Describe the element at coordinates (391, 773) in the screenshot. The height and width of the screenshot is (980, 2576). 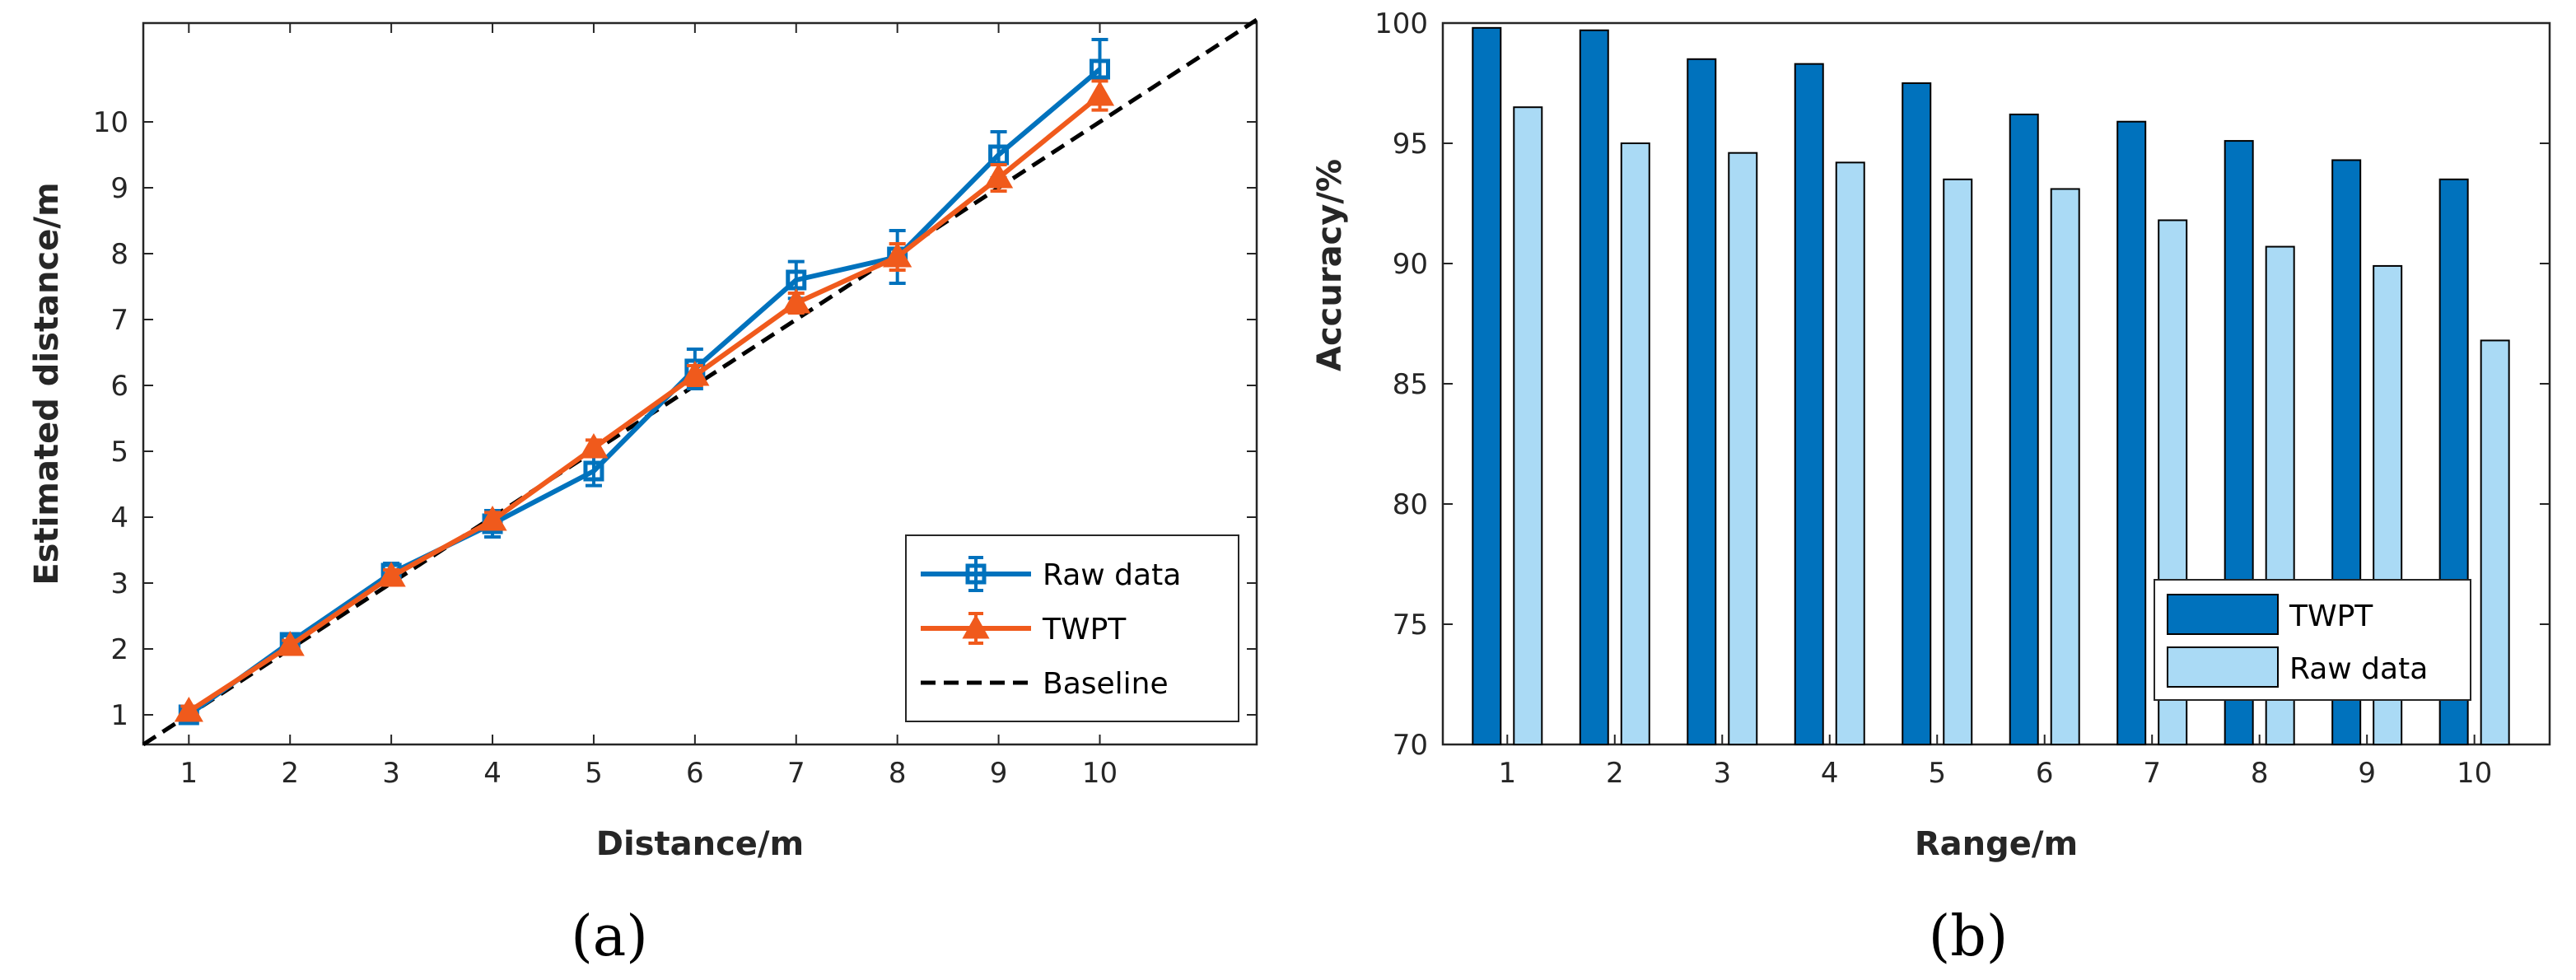
I see `x-tick-label-a: 3` at that location.